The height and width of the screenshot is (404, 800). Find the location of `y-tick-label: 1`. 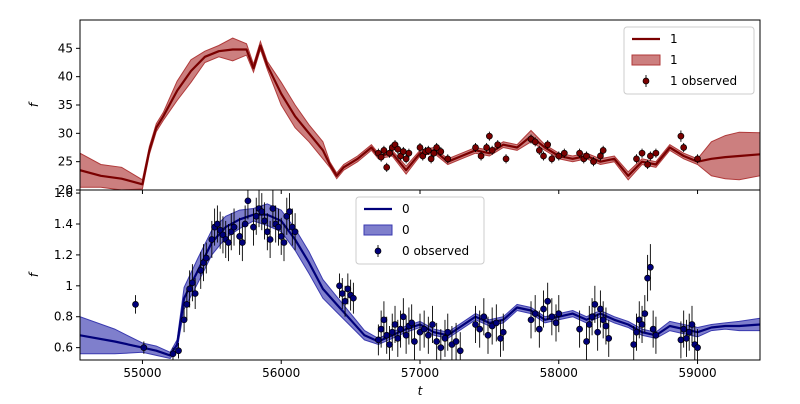

y-tick-label: 1 is located at coordinates (69, 286).